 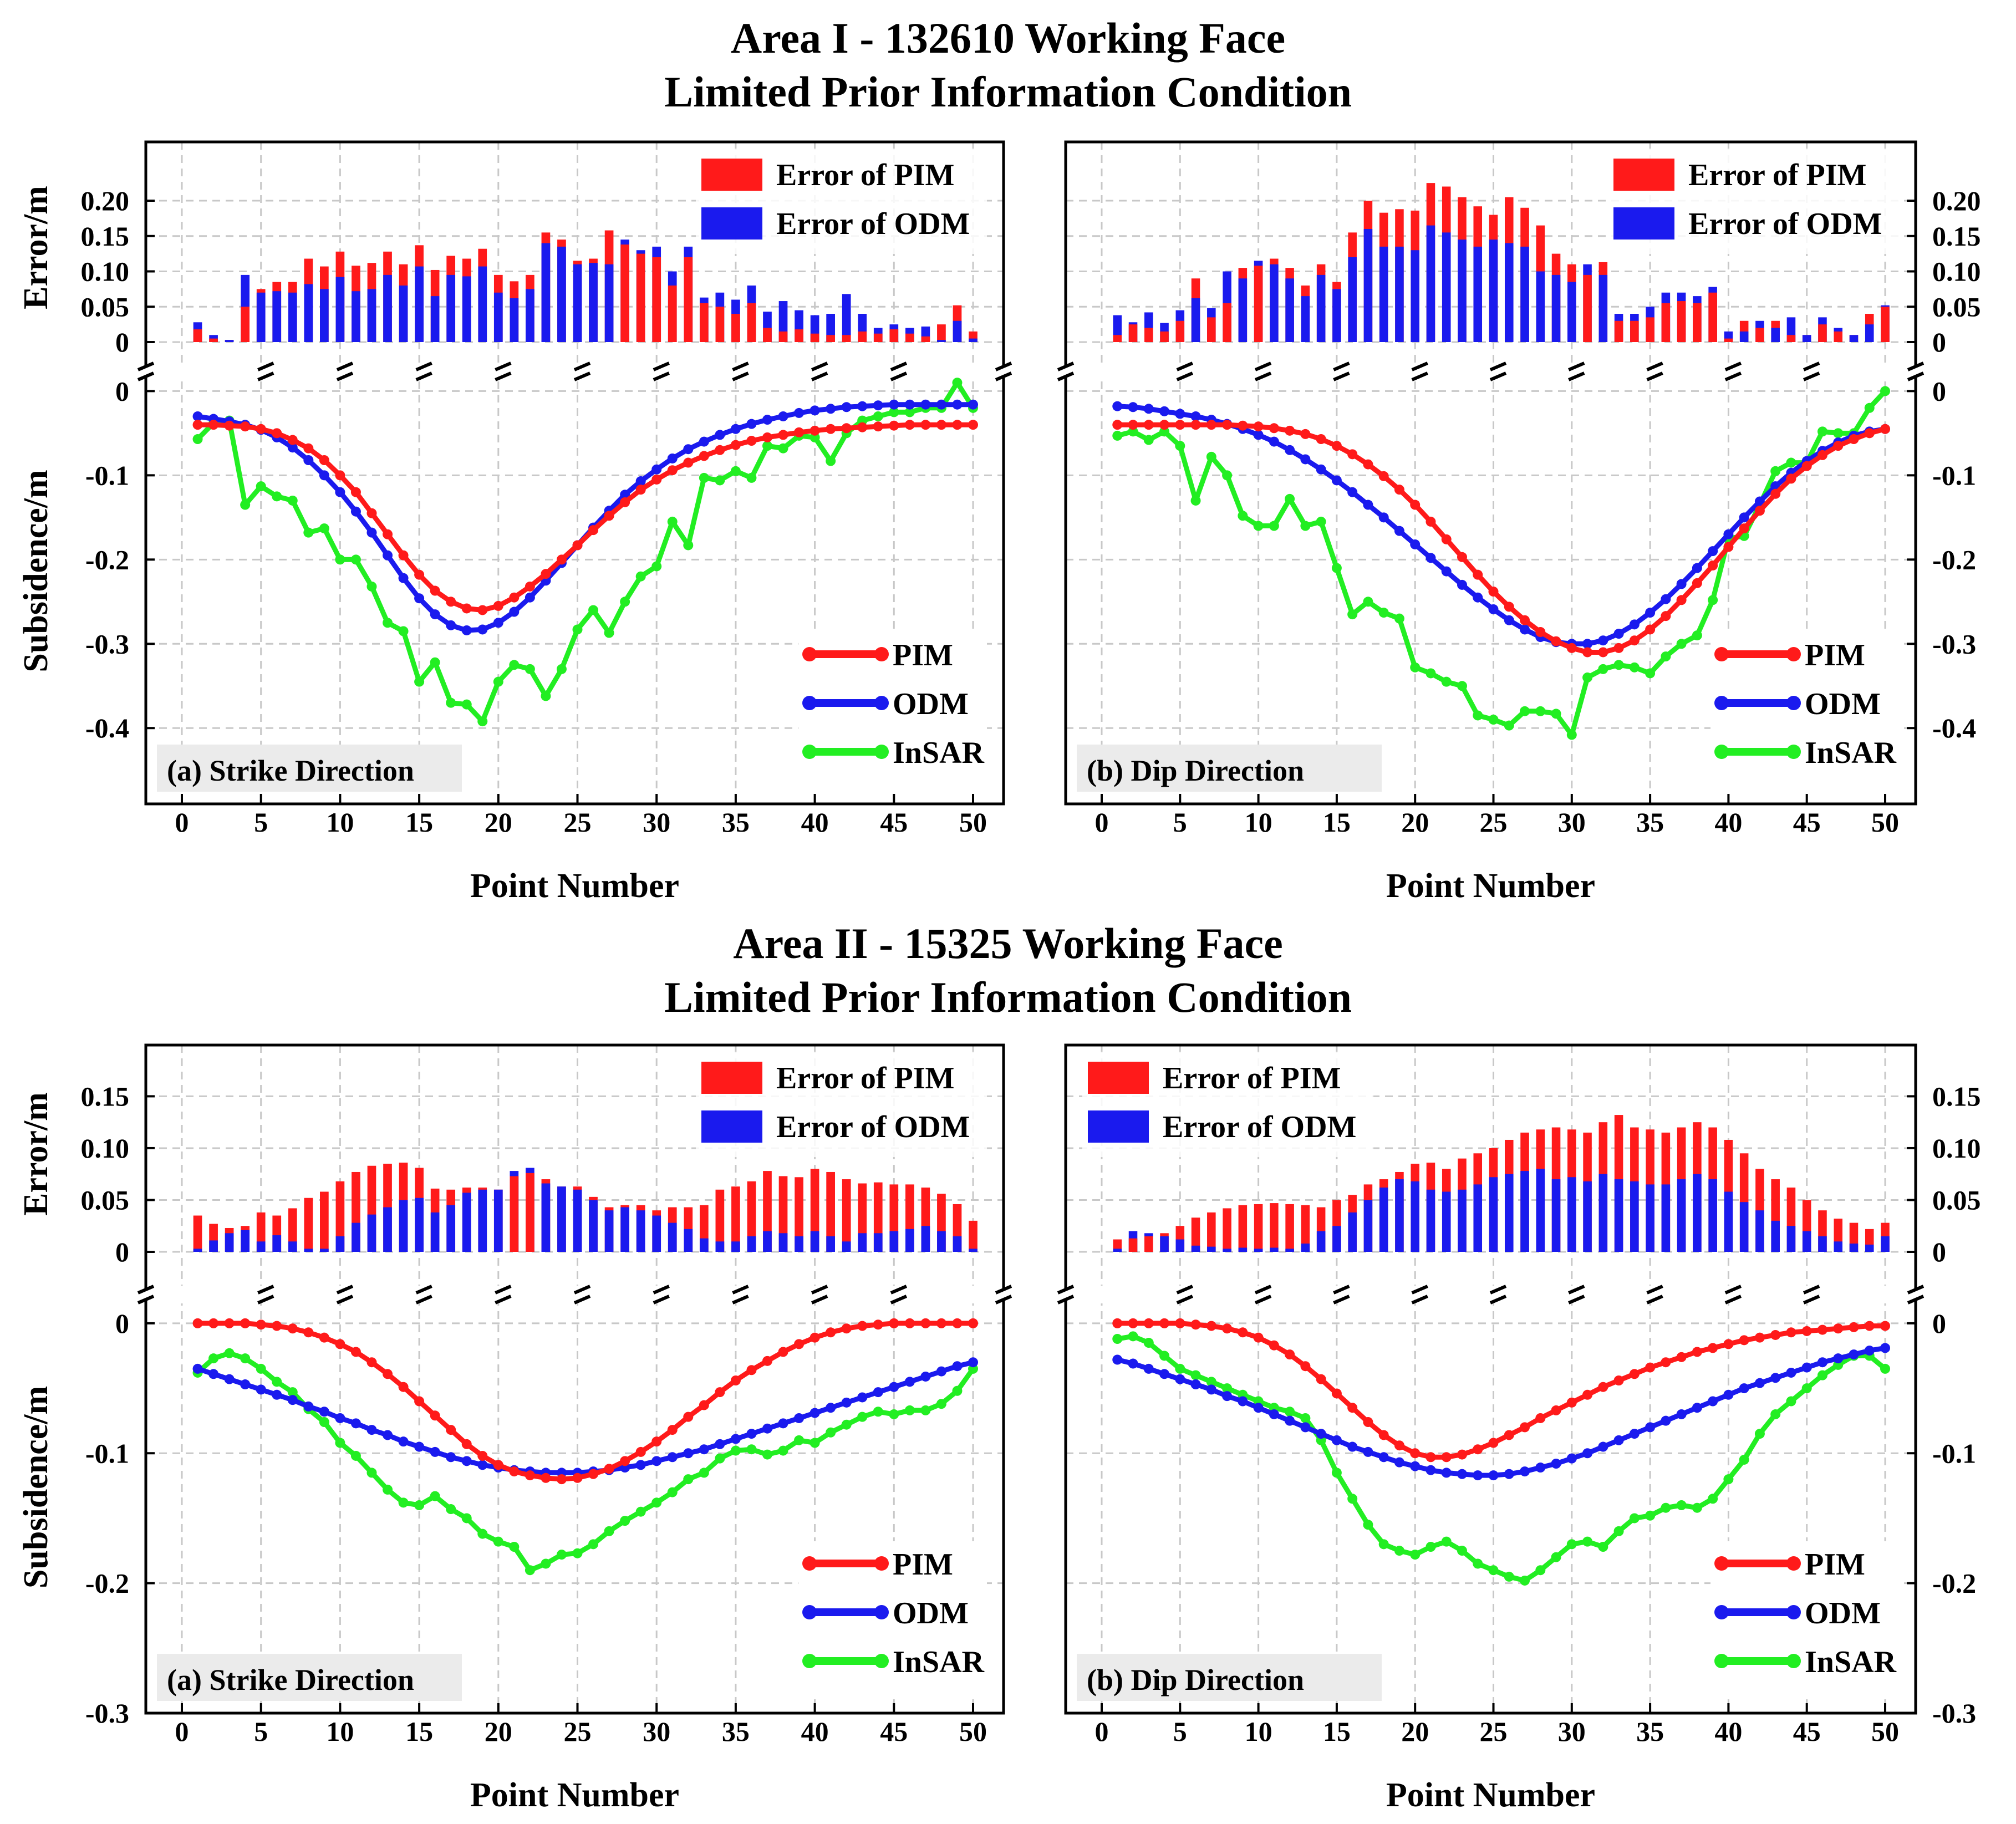 I want to click on subs-tick-label: -0.1, so click(x=107, y=1454).